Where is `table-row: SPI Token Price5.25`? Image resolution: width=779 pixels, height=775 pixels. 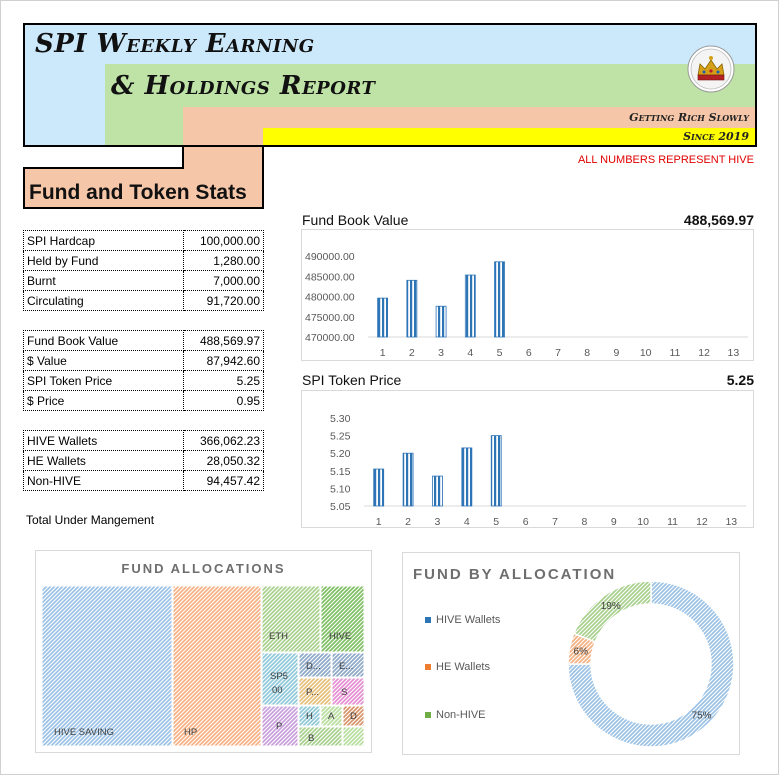 table-row: SPI Token Price5.25 is located at coordinates (144, 381).